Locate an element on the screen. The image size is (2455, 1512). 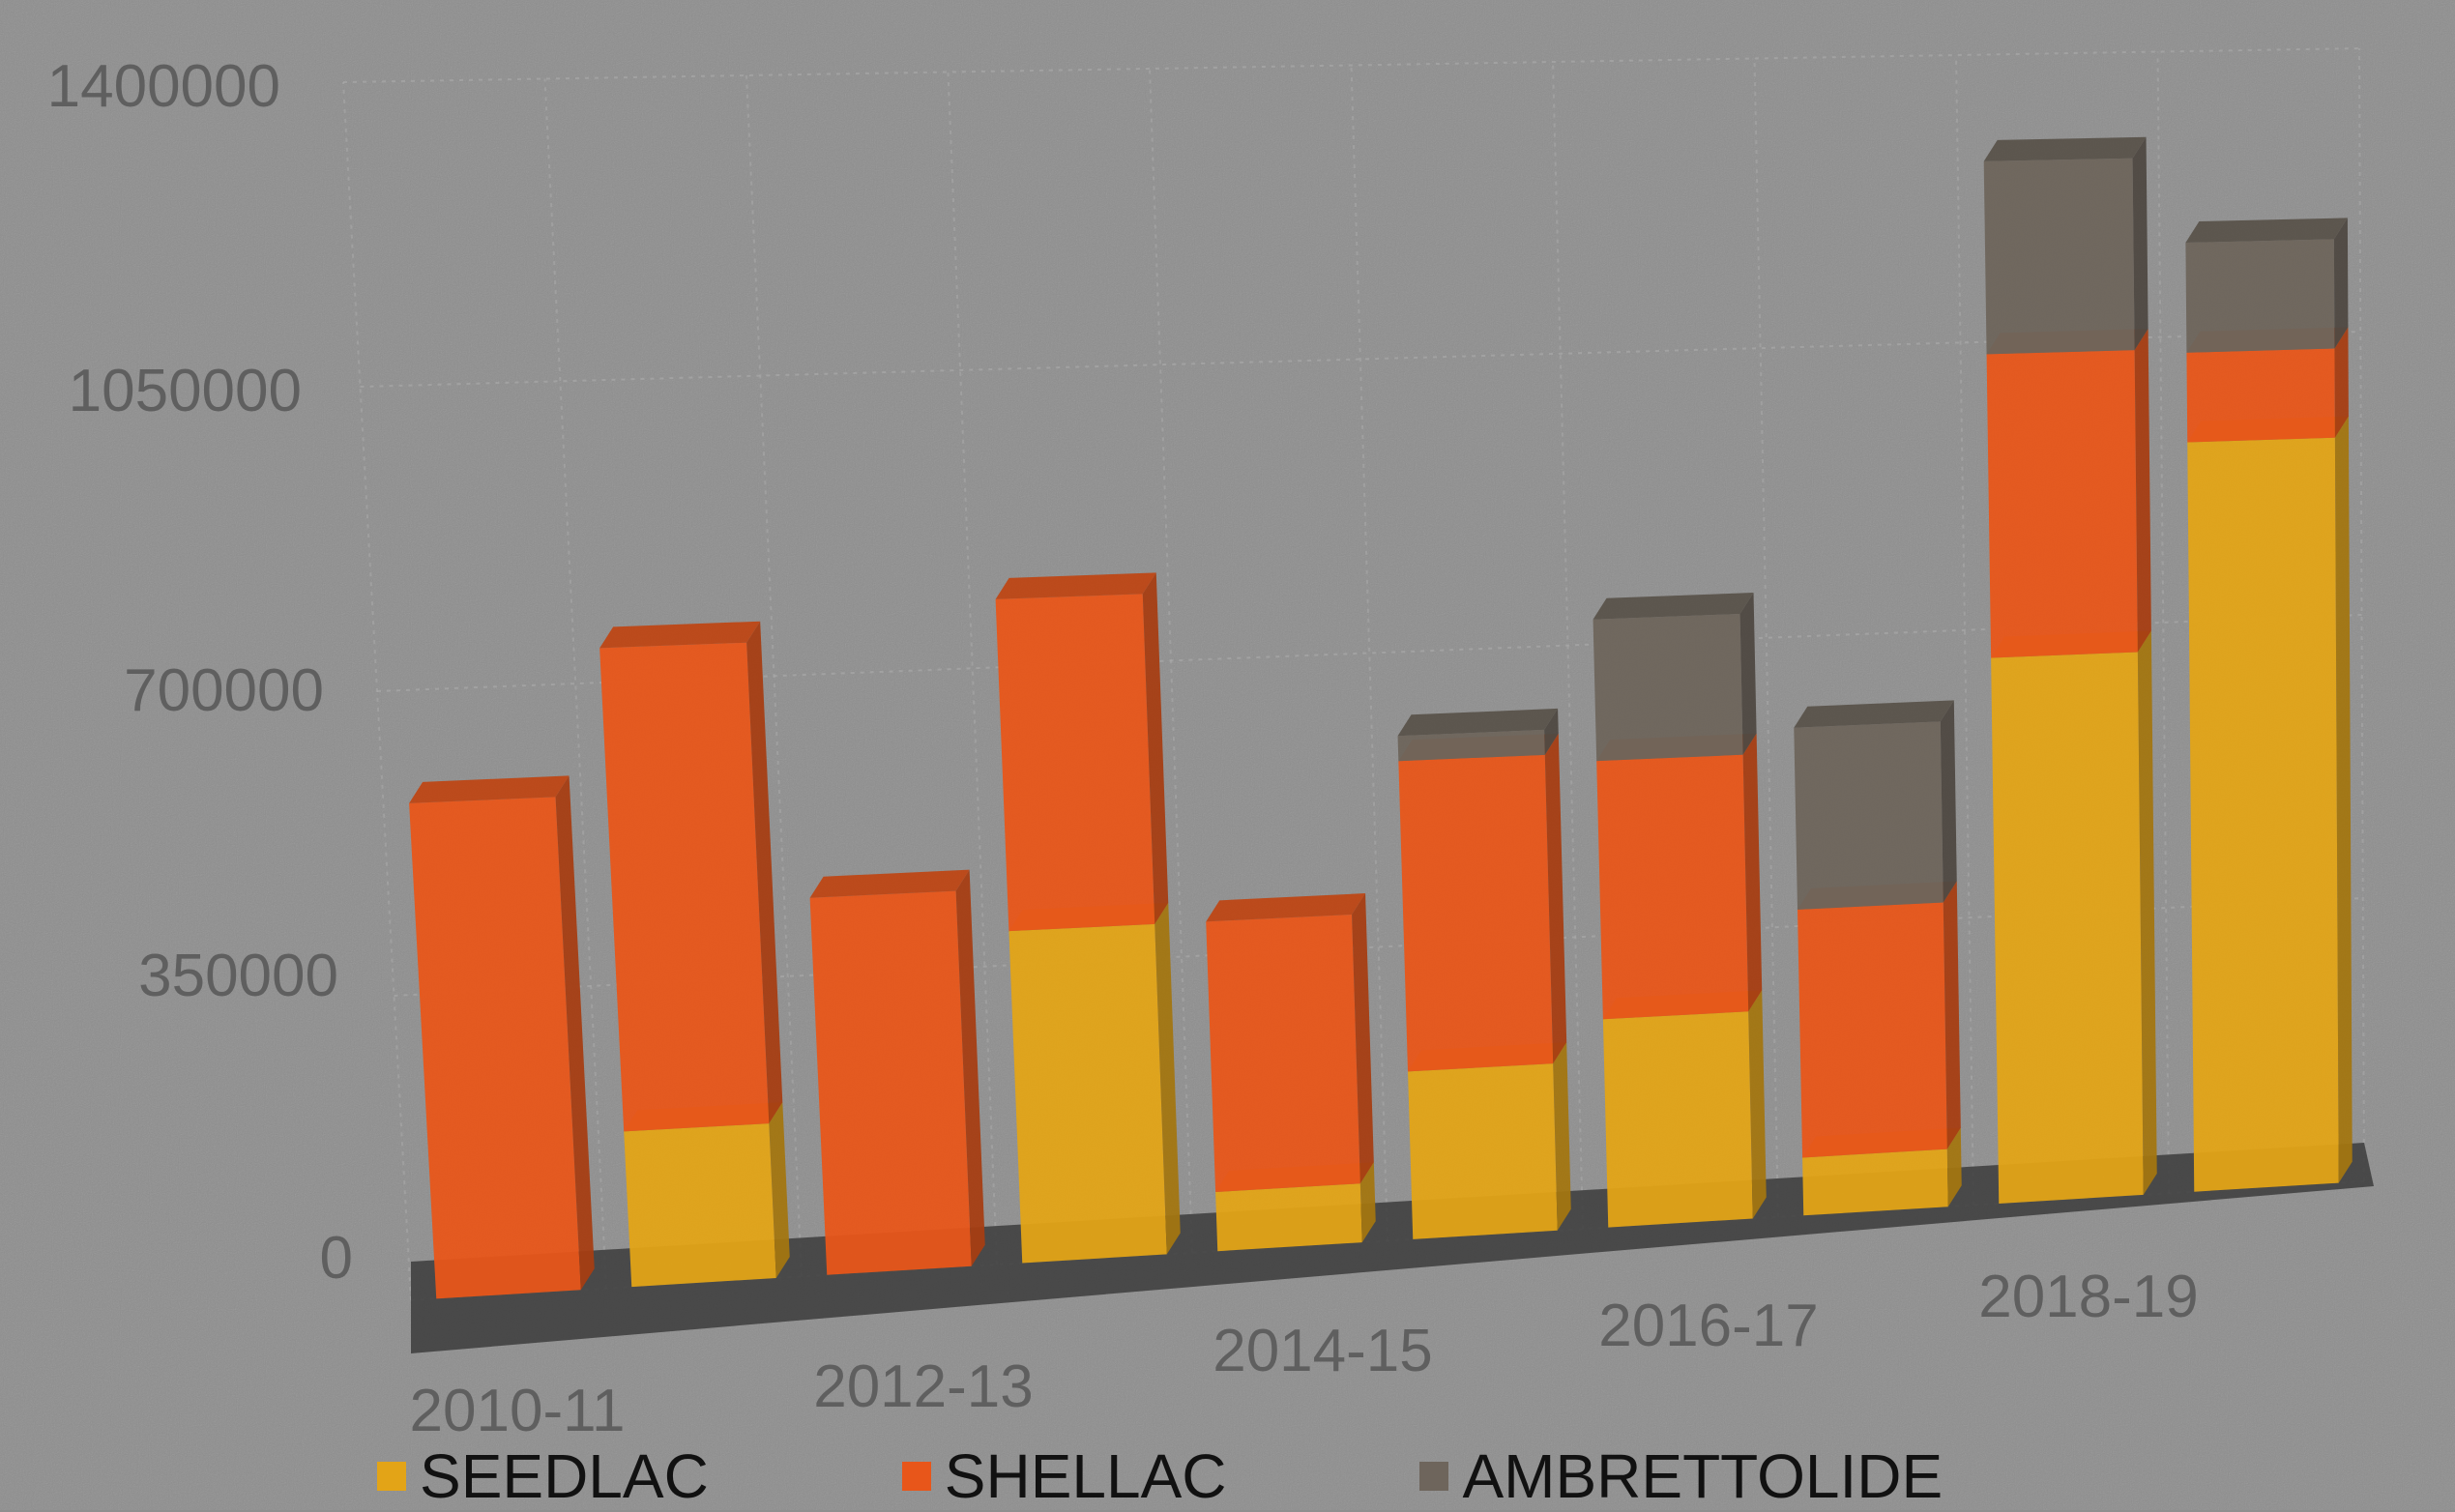
gridline-h is located at coordinates (1351, 65).